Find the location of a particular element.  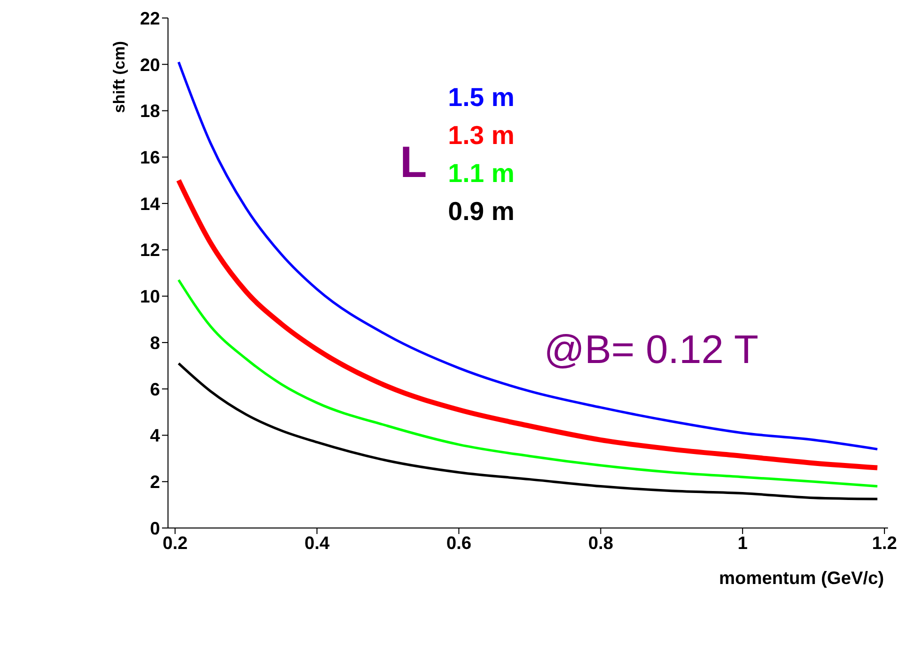

annotation: L is located at coordinates (413, 163).